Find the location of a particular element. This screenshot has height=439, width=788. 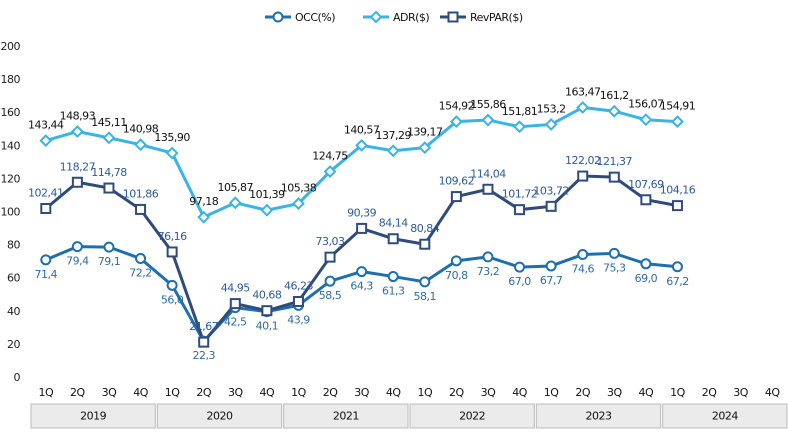

data-label: 72,2 is located at coordinates (140, 273).